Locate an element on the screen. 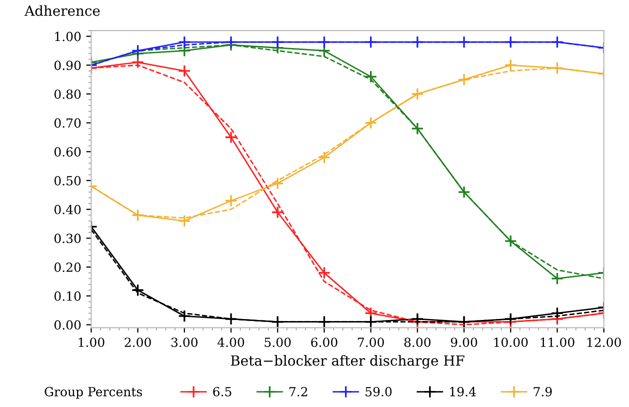 This screenshot has height=407, width=629. x-axis-title: Beta−blocker after discharge HF is located at coordinates (347, 362).